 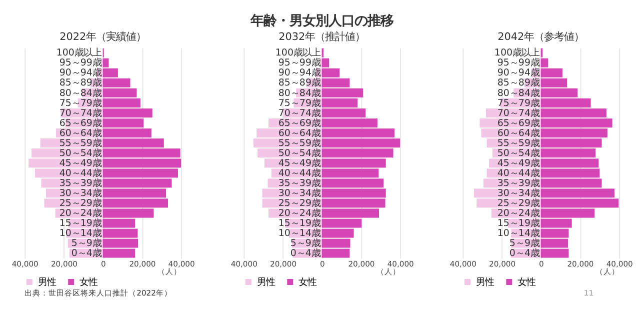 I want to click on source-note: 出典：世田谷区将来人口推計（2022年）, so click(x=98, y=293).